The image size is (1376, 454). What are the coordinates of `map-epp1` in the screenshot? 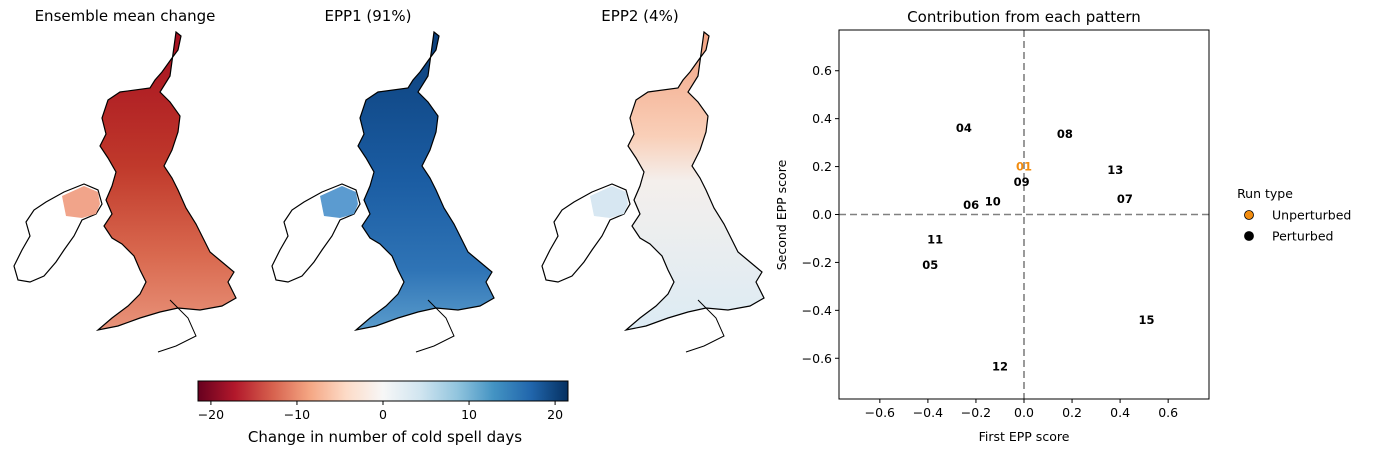 It's located at (383, 191).